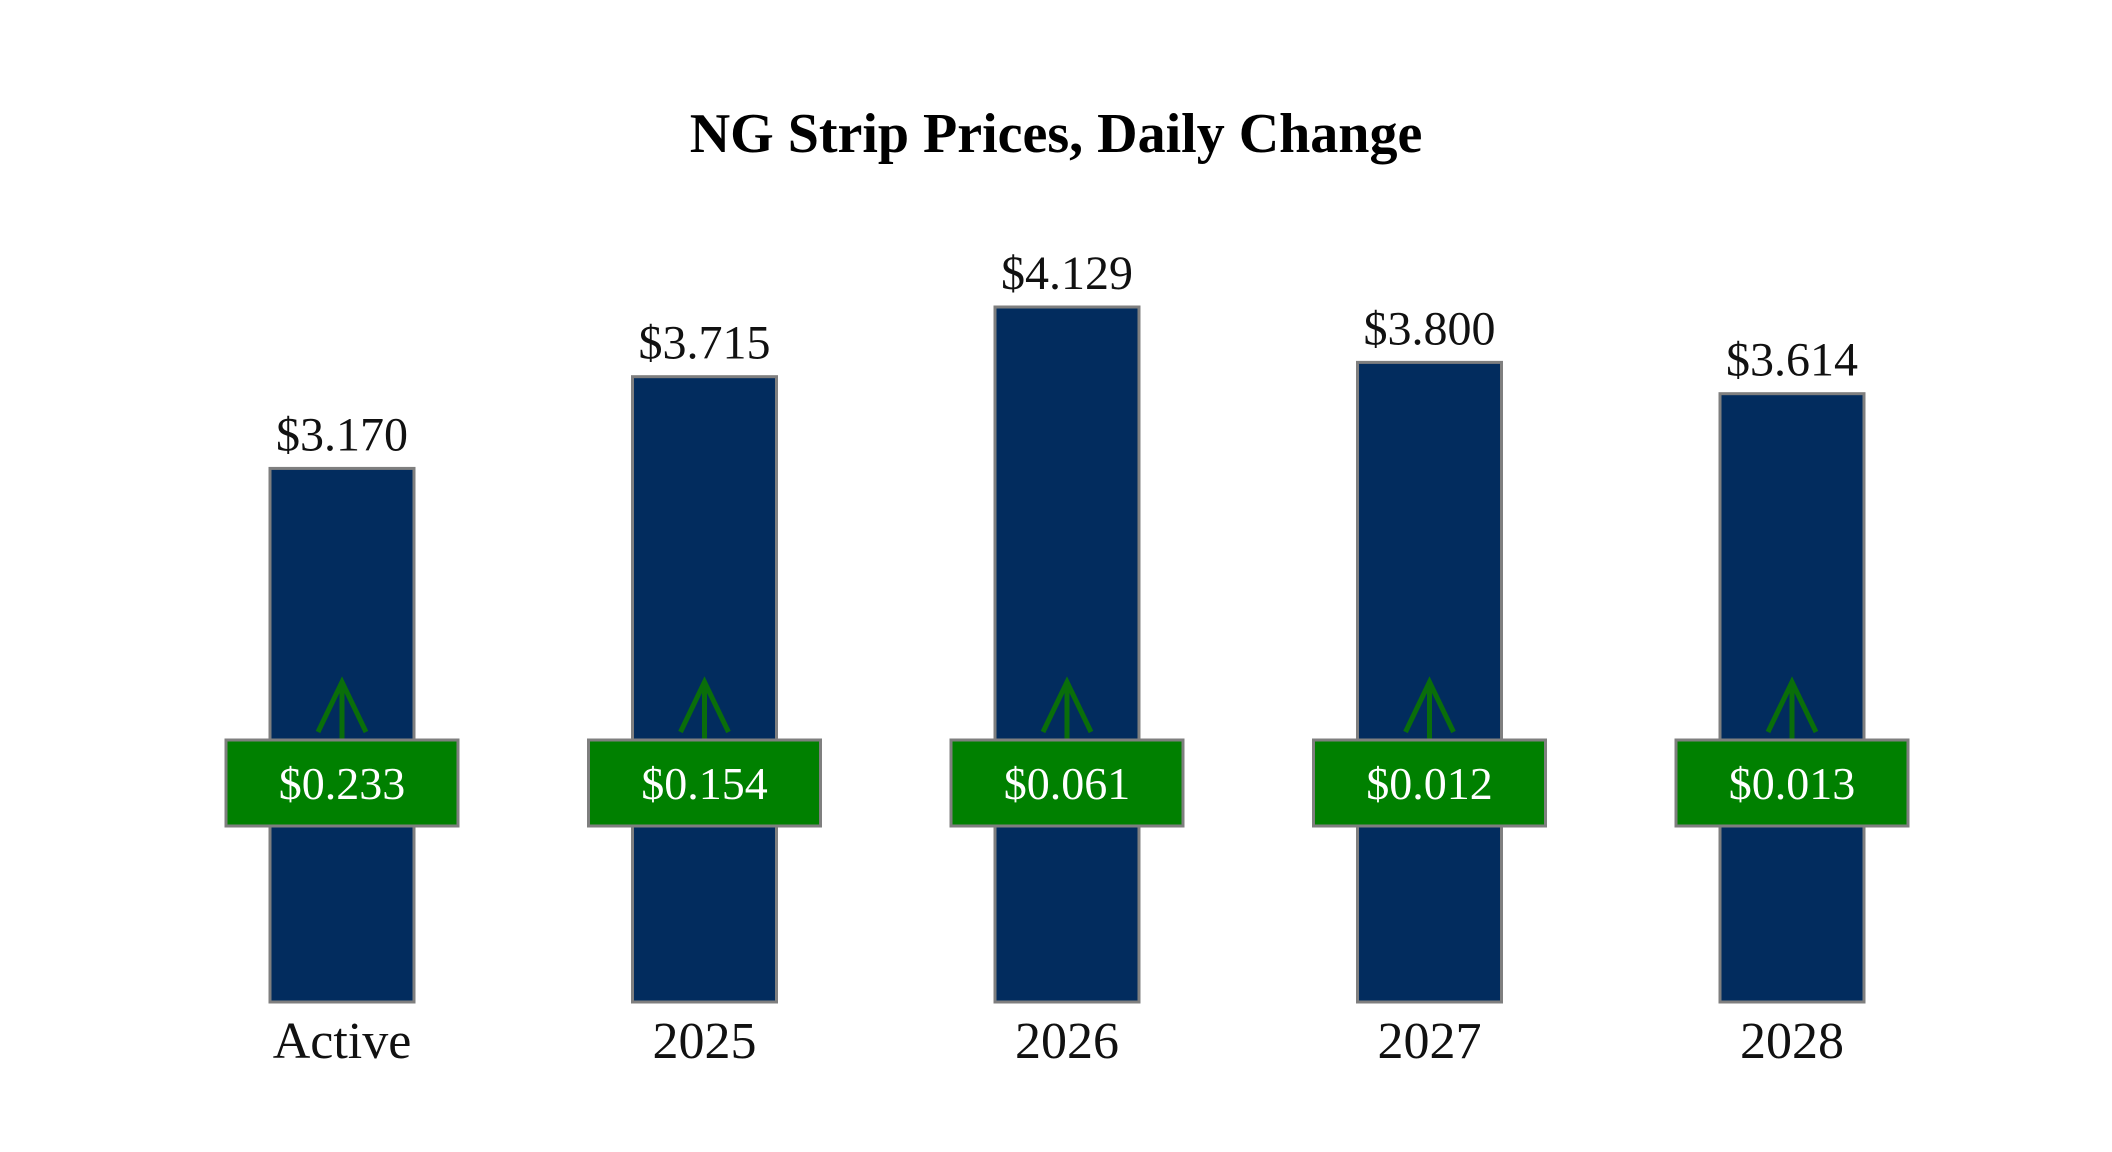 Image resolution: width=2112 pixels, height=1152 pixels. I want to click on change-label: $0.061, so click(1067, 783).